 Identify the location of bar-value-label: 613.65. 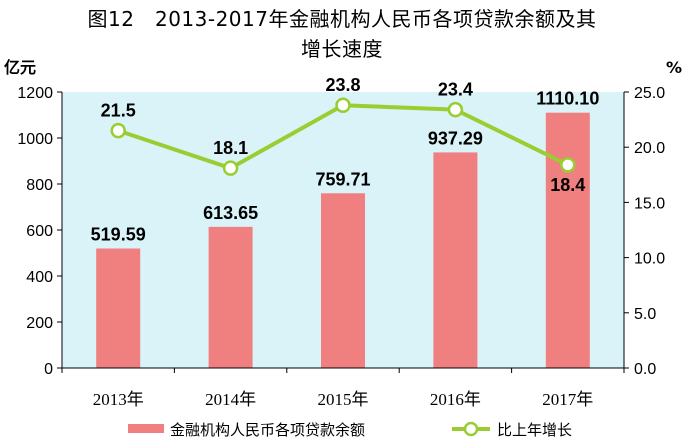
(230, 213).